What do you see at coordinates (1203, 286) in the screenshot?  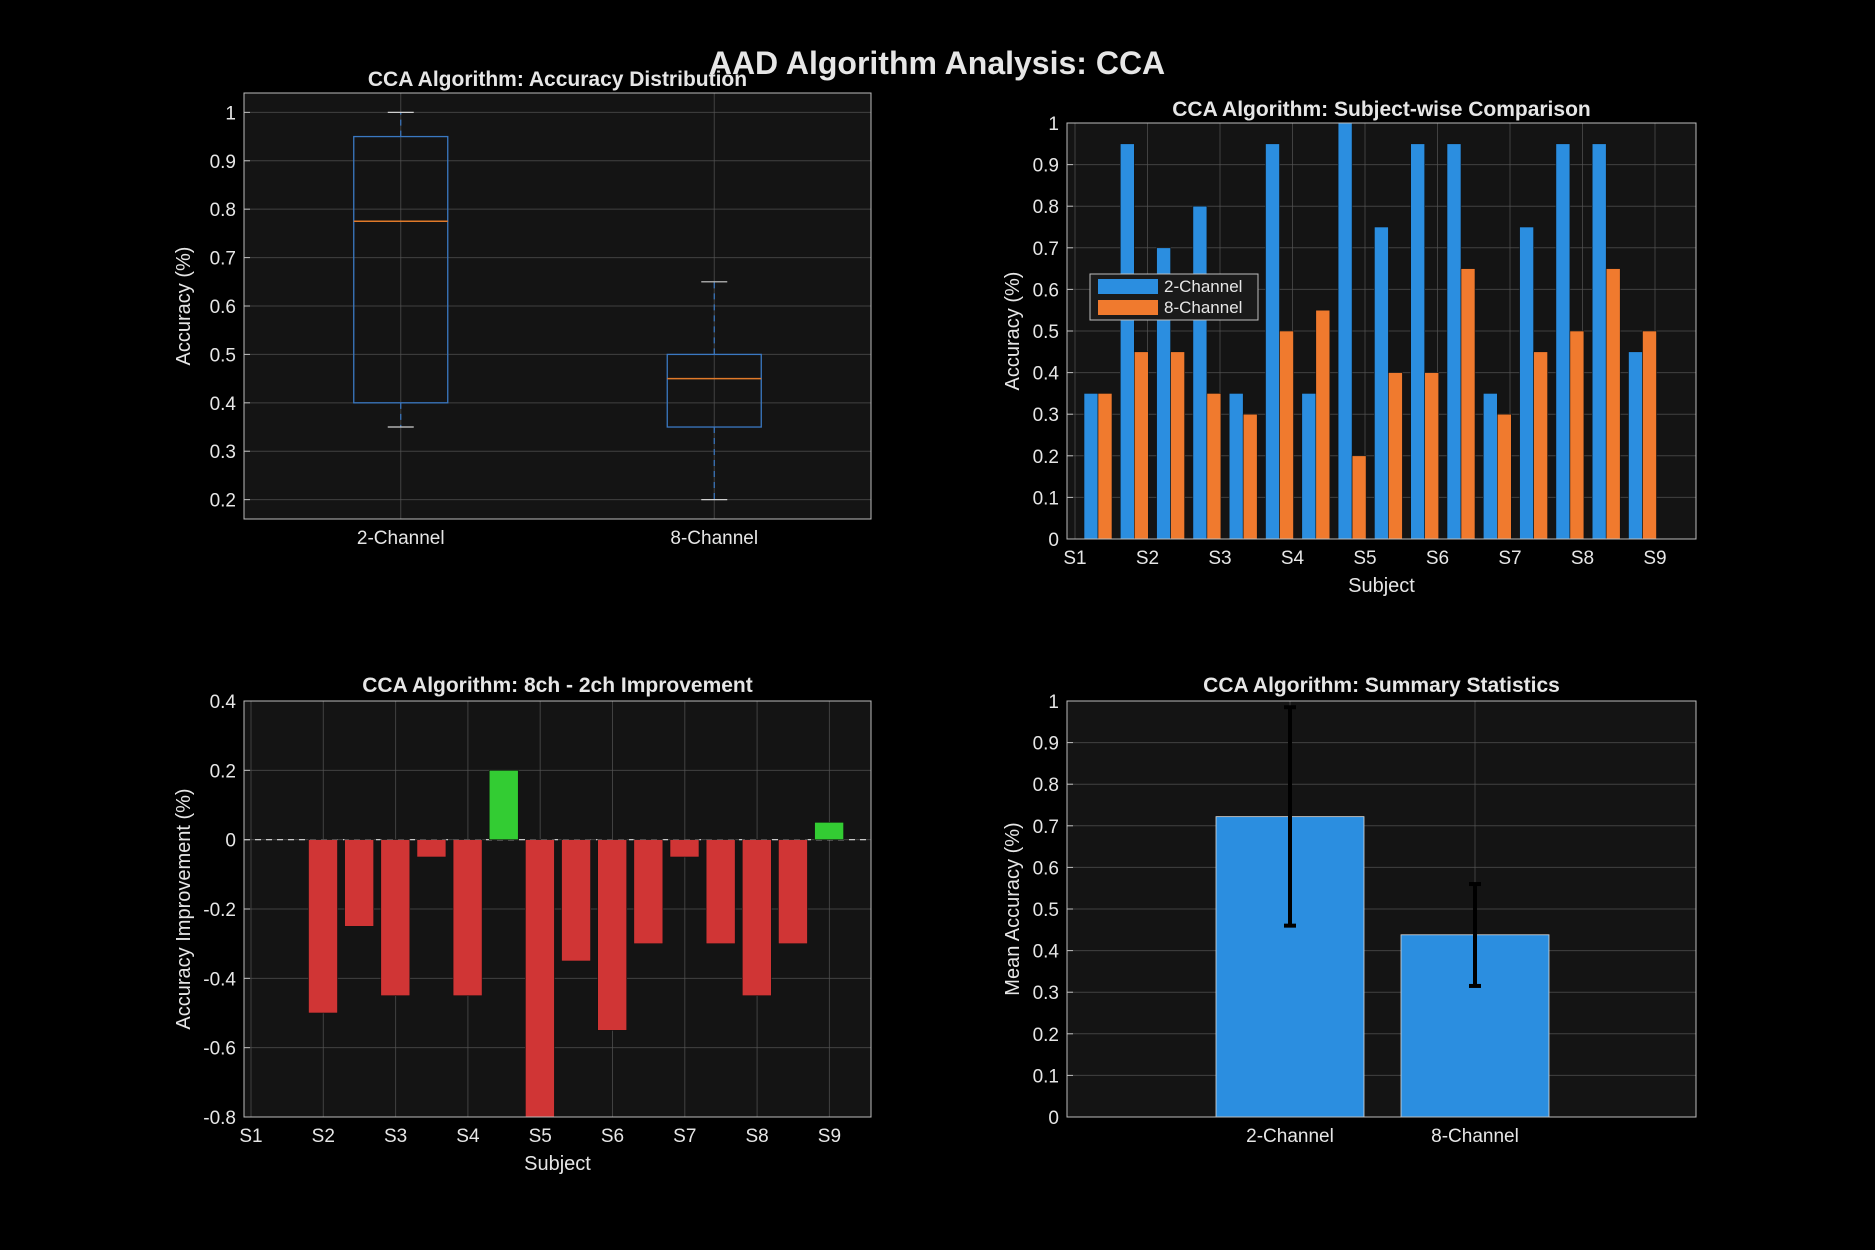 I see `legend-label-2-channel: 2-Channel` at bounding box center [1203, 286].